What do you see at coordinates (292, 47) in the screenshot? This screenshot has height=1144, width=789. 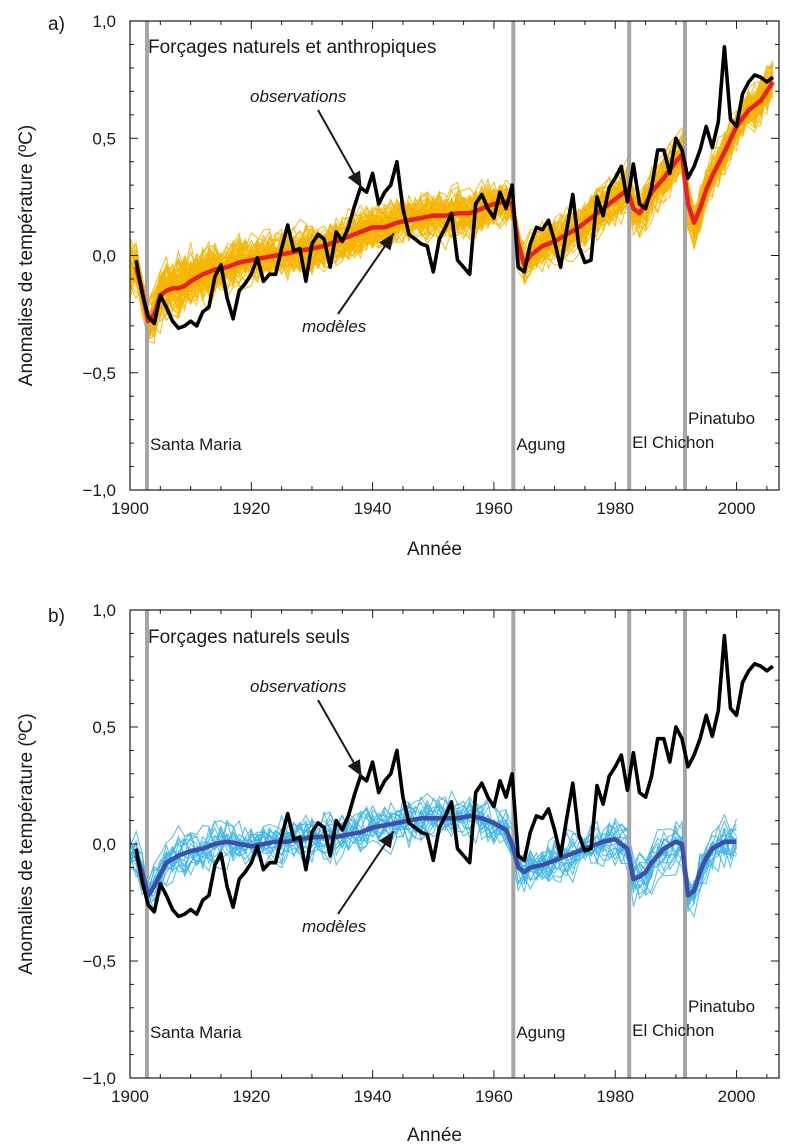 I see `chart-title: Forçages naturels et anthropiques` at bounding box center [292, 47].